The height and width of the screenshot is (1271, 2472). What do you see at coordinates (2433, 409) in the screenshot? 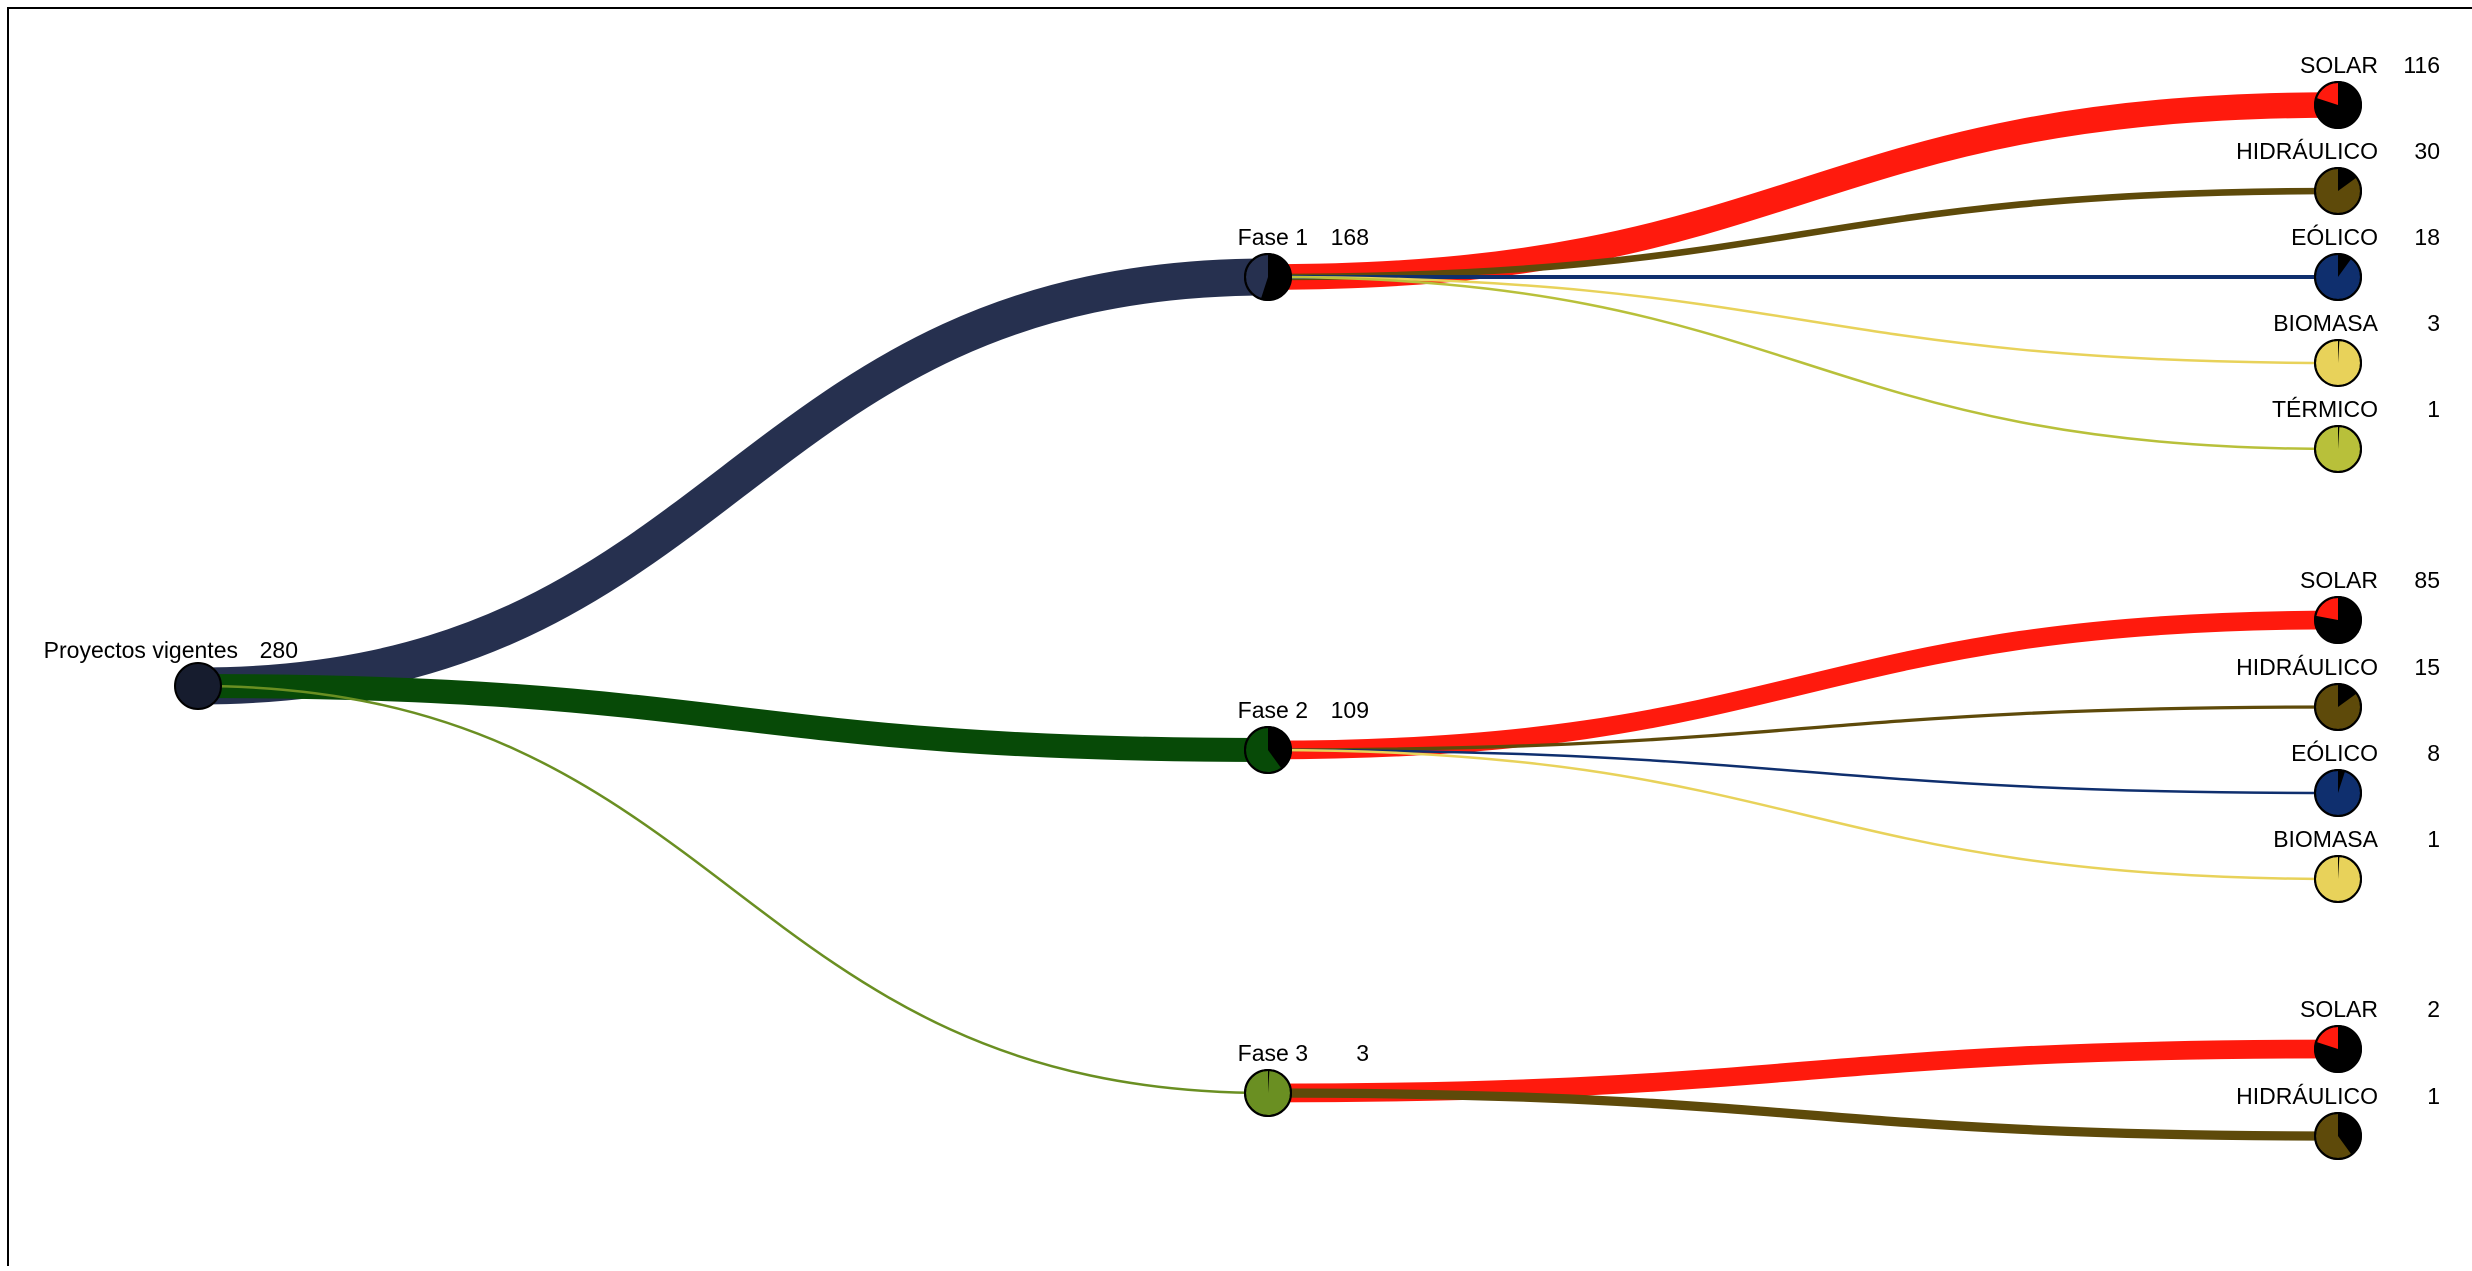
I see `leaf-count-fase-1-termico: 1` at bounding box center [2433, 409].